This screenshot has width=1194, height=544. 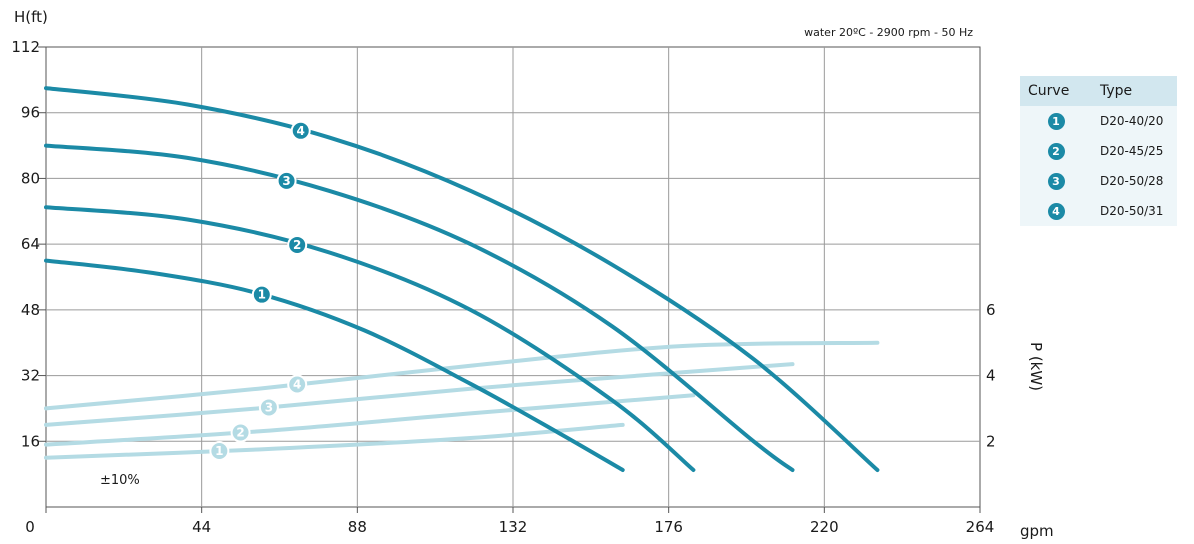 I want to click on x-tick-label: 88, so click(x=357, y=527).